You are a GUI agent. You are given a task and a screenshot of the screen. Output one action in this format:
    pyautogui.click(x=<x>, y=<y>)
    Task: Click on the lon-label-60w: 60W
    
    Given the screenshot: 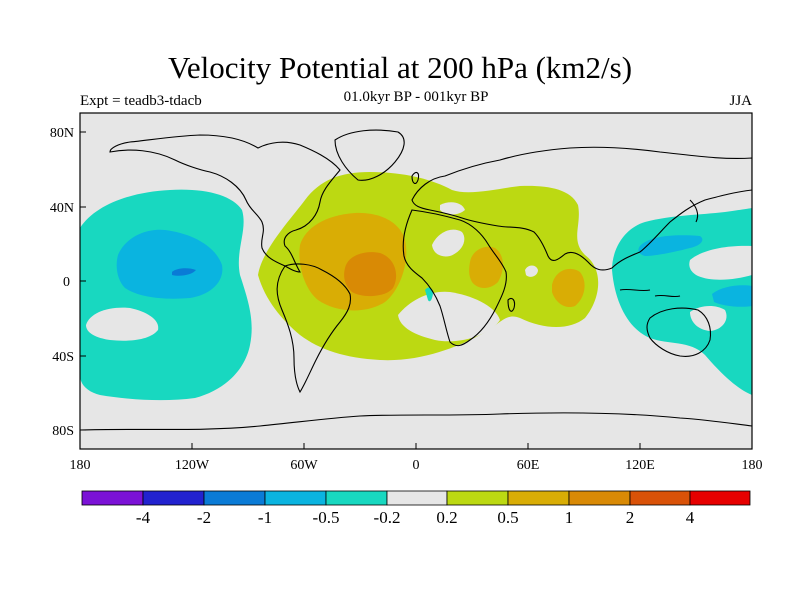 What is the action you would take?
    pyautogui.click(x=304, y=465)
    